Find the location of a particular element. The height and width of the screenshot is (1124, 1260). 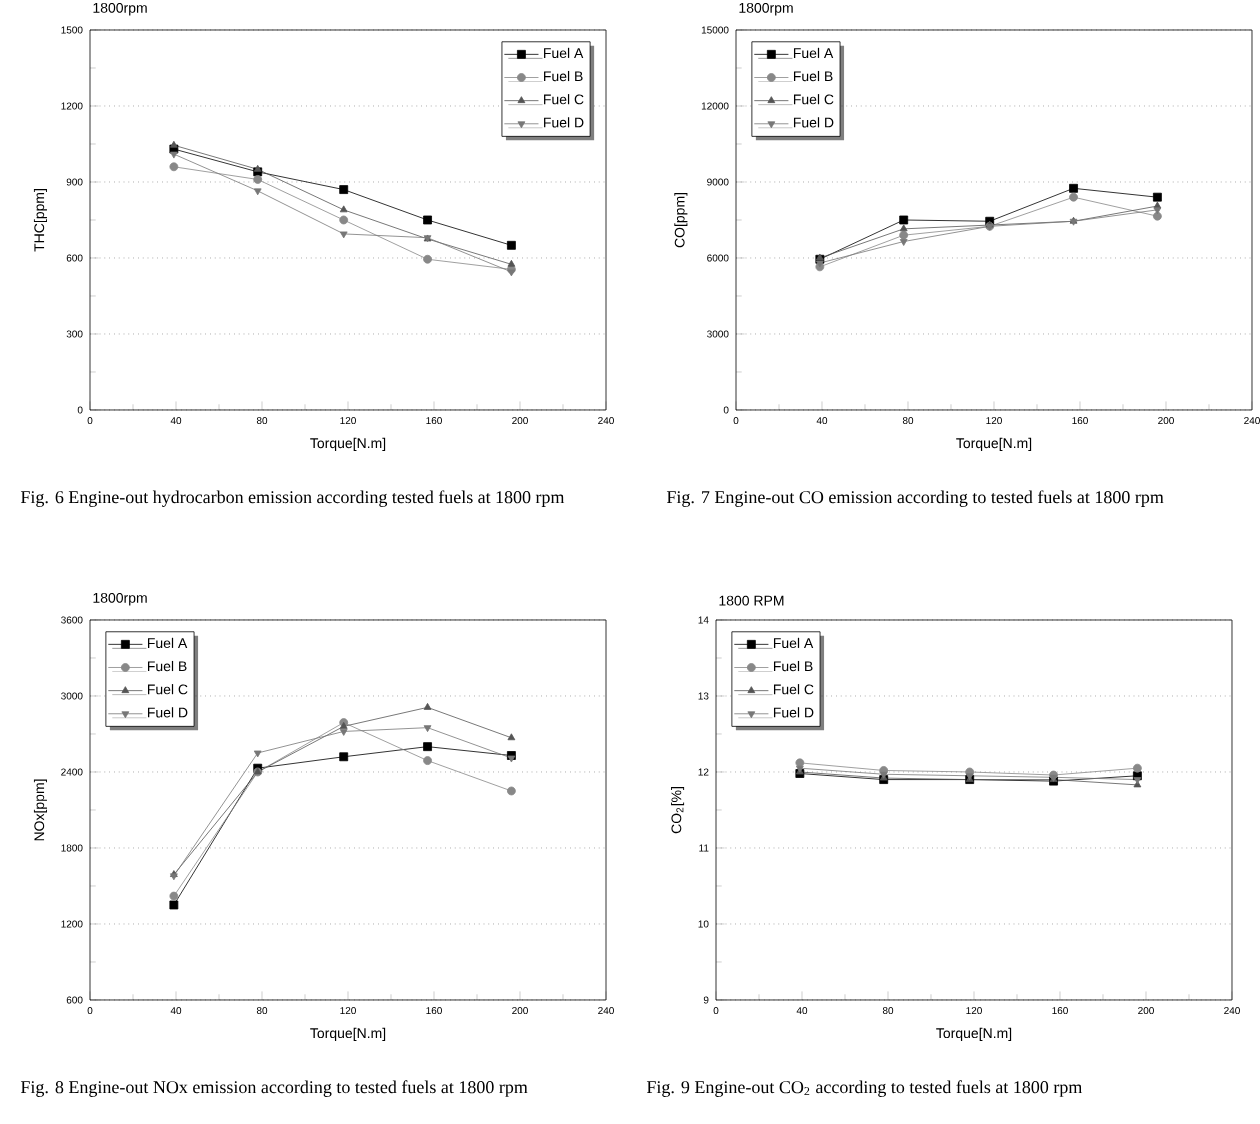

caption: Fig. 6 Engine-out hydrocarbon emission according tested fuels at 1800 rpm is located at coordinates (292, 498).